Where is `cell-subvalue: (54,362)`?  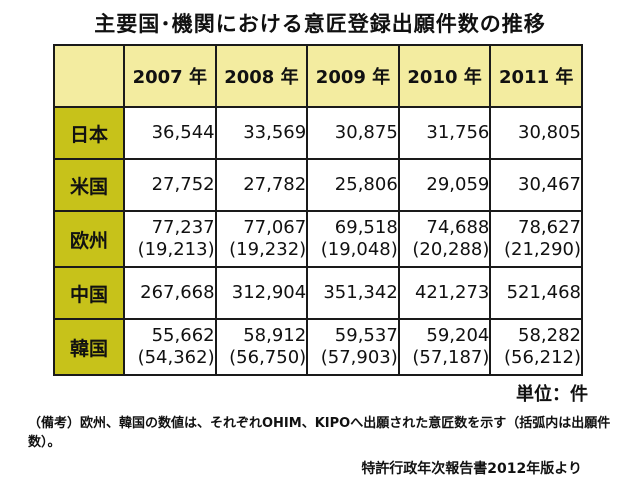
cell-subvalue: (54,362) is located at coordinates (176, 357).